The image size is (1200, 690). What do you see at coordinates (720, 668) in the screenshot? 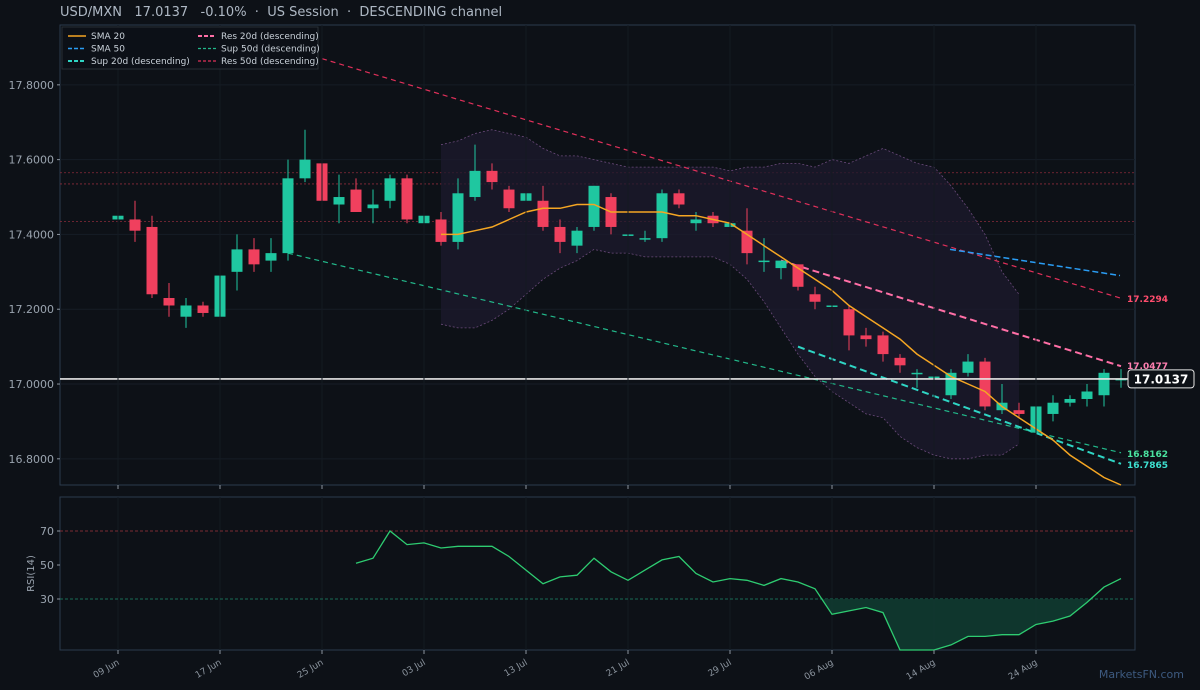
I see `x-tick-label: 29 Jul` at bounding box center [720, 668].